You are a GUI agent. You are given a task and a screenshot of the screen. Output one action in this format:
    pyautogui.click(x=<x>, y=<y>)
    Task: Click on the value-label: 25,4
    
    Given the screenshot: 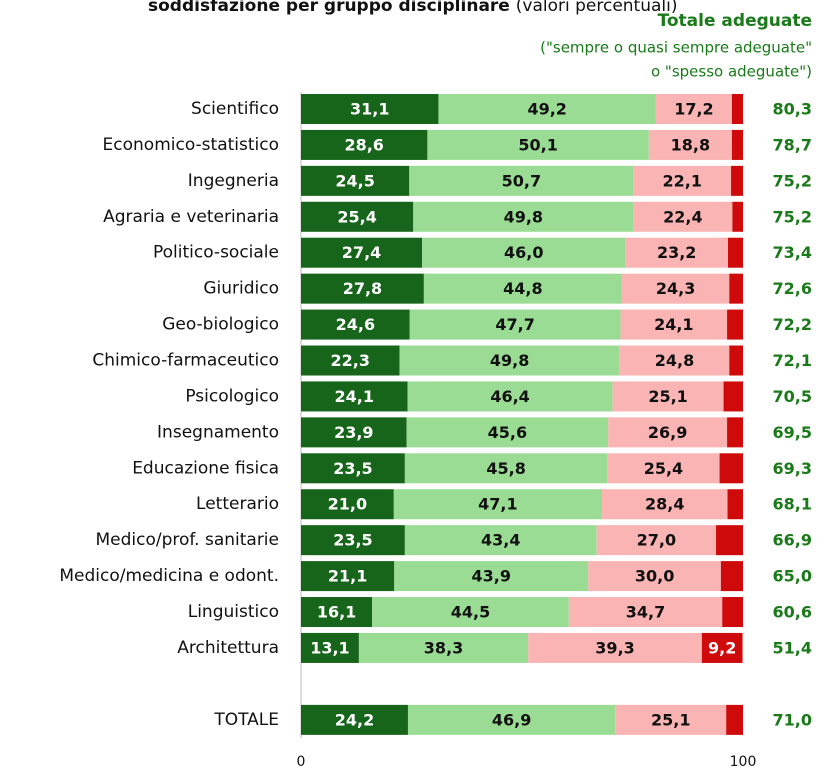 What is the action you would take?
    pyautogui.click(x=663, y=468)
    